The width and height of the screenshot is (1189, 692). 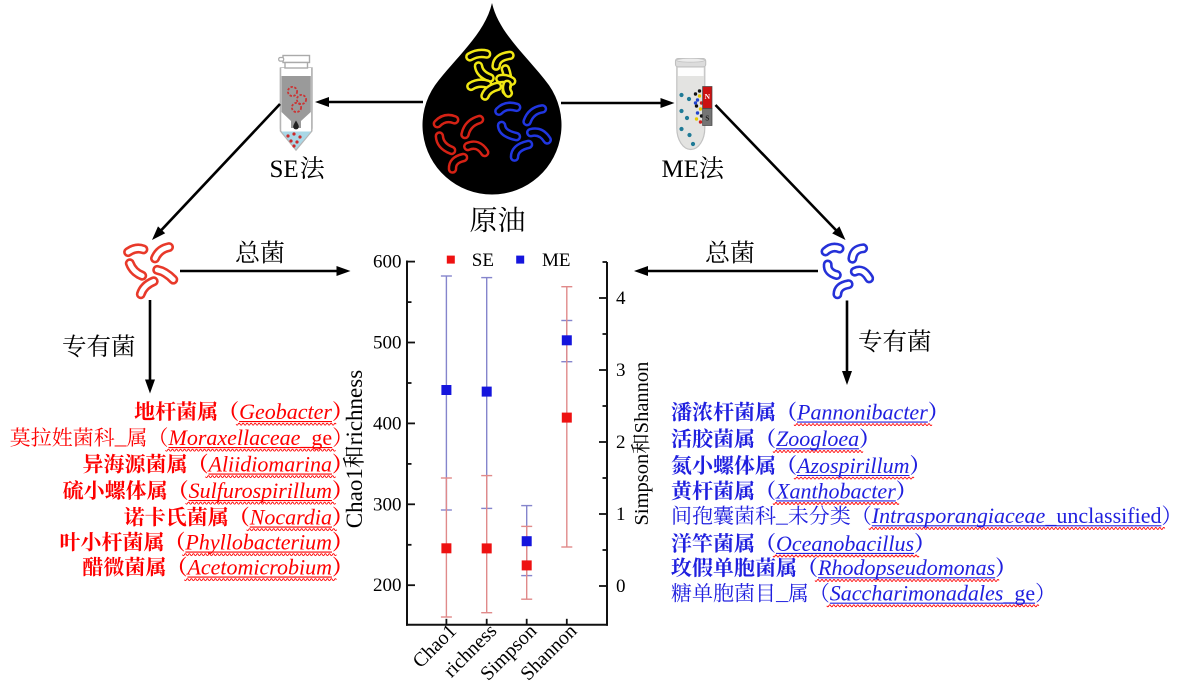 I want to click on svg-text: _unclassified, so click(x=1102, y=515).